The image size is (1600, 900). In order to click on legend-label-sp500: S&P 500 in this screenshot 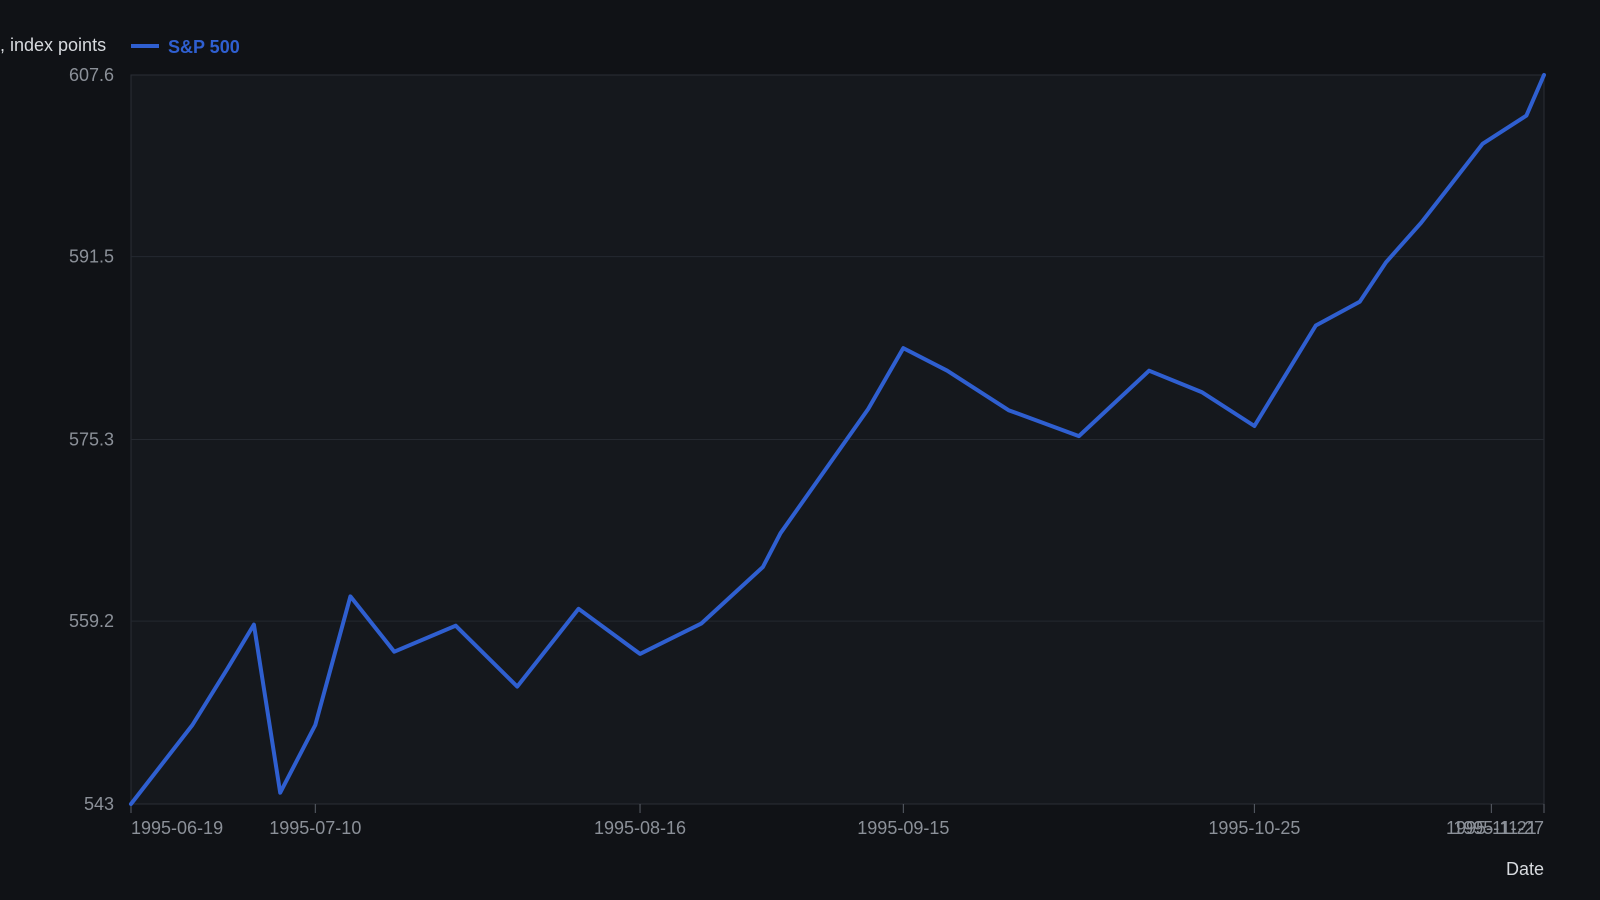, I will do `click(204, 47)`.